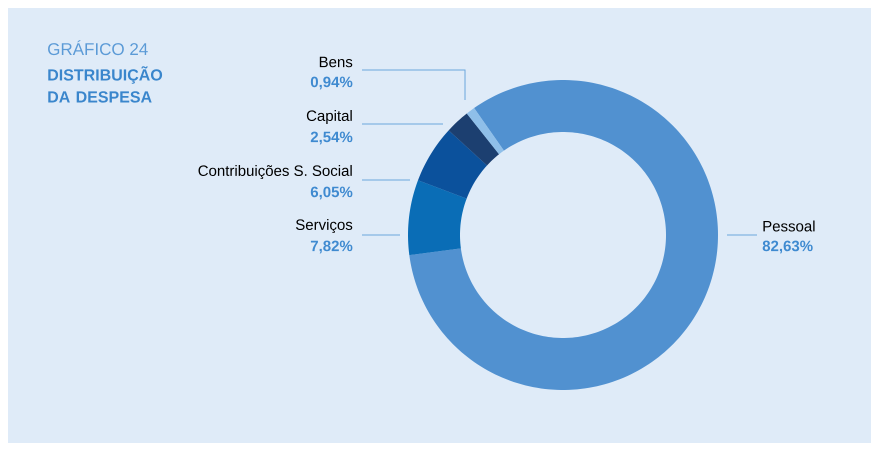  What do you see at coordinates (105, 84) in the screenshot?
I see `text: DISTRIBUIÇÃO DA DESPESA` at bounding box center [105, 84].